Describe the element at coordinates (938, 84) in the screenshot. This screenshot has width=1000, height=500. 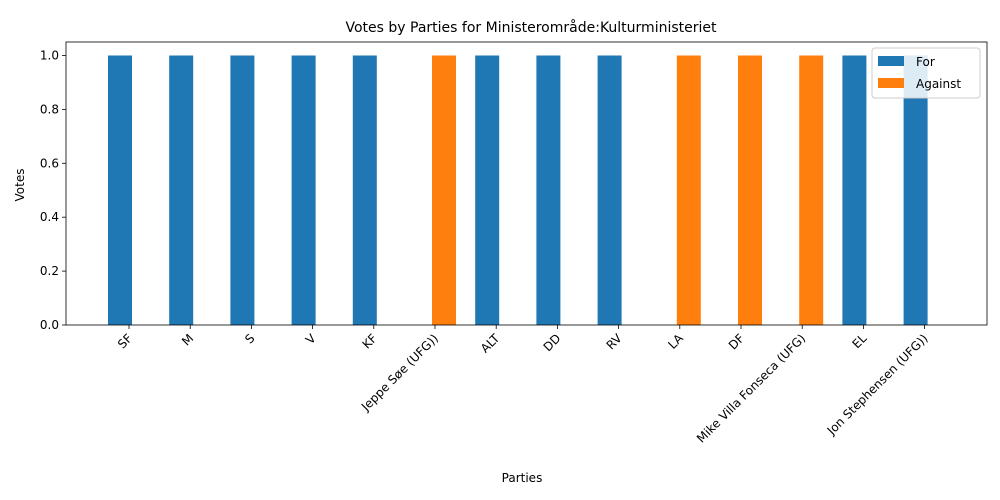
I see `legend-label-against: Against` at that location.